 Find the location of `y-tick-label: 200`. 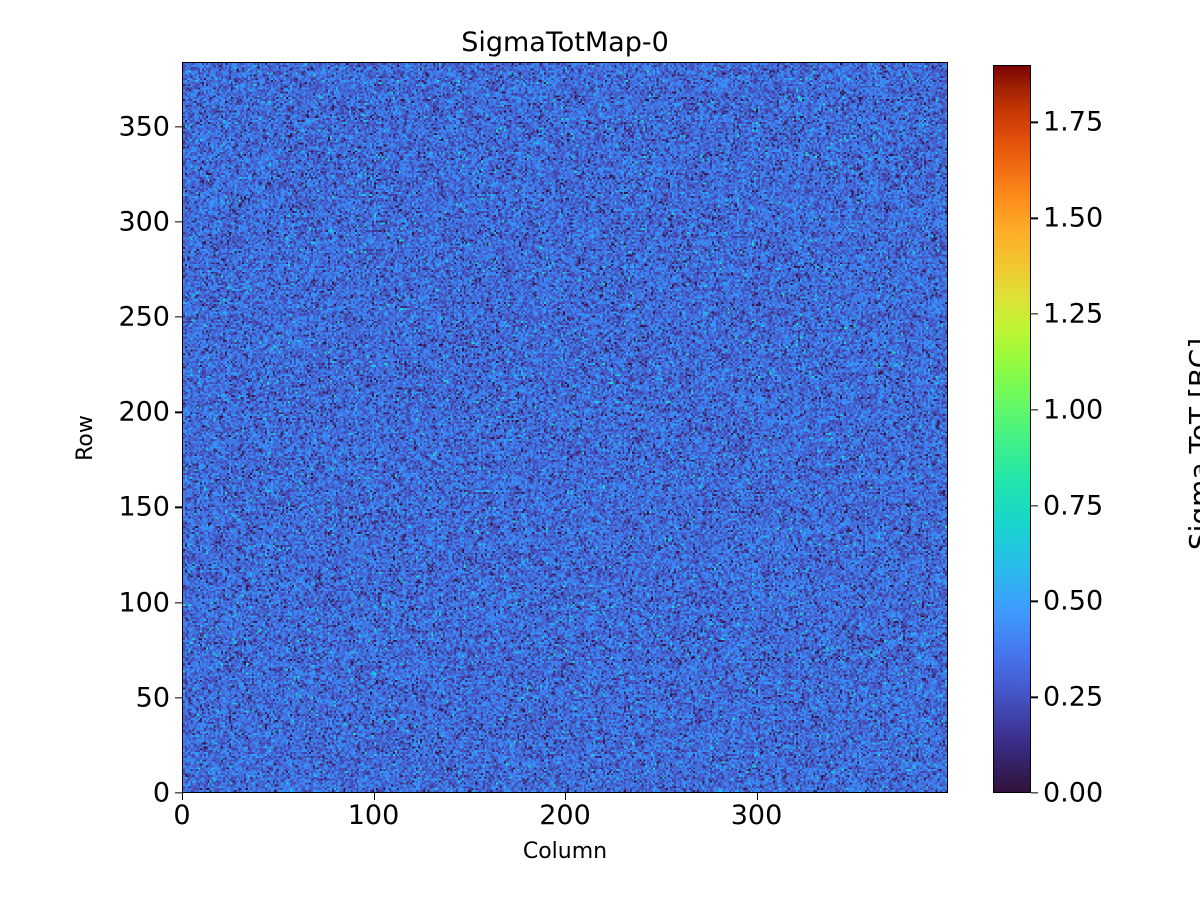

y-tick-label: 200 is located at coordinates (144, 412).